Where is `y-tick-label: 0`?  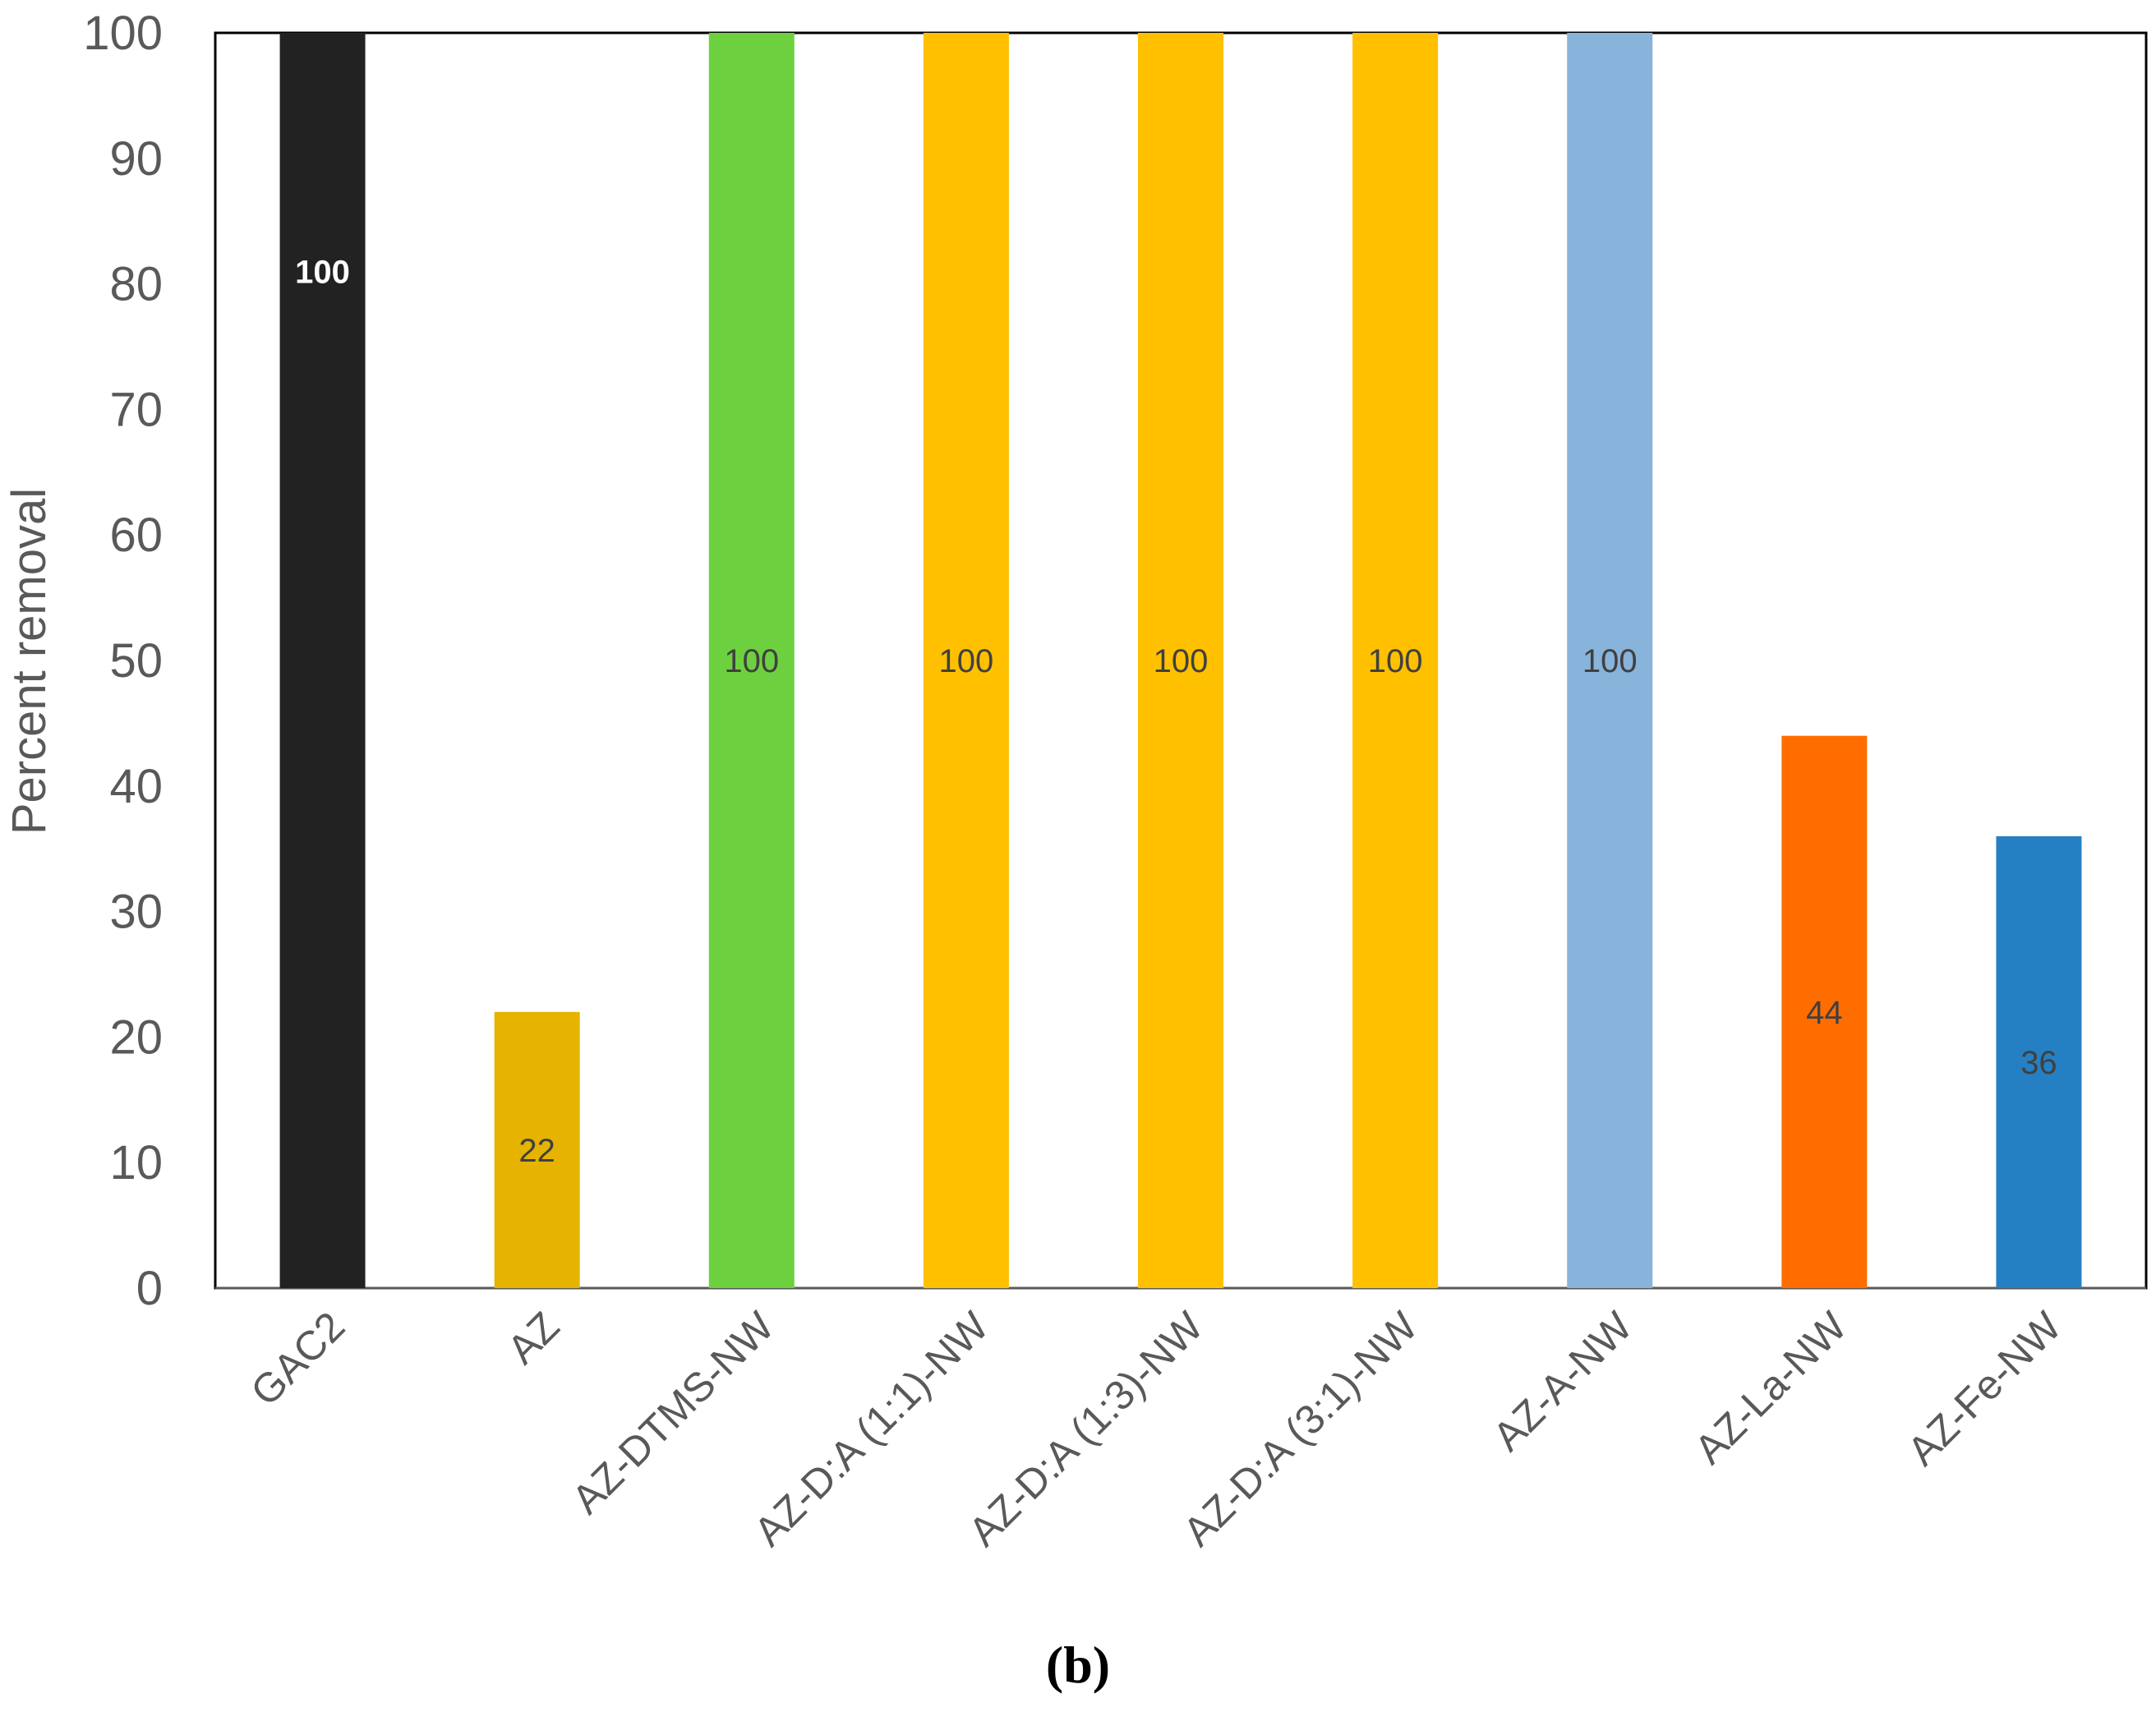 y-tick-label: 0 is located at coordinates (149, 1288).